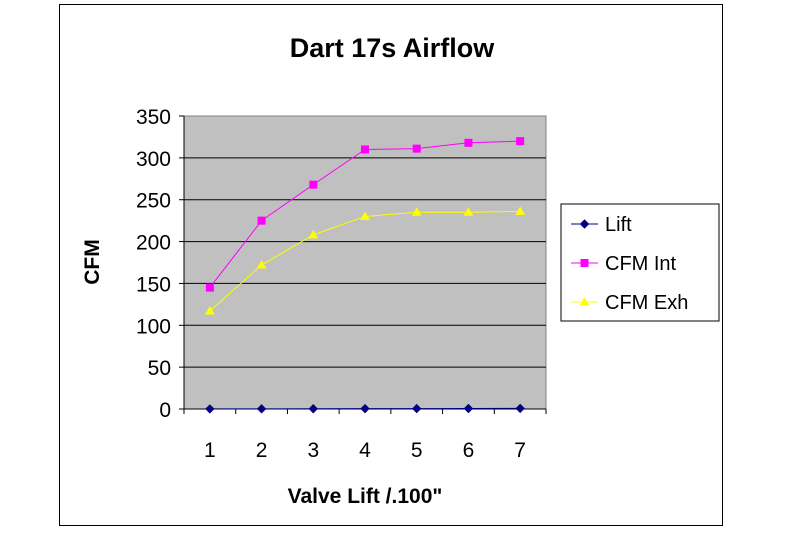 This screenshot has width=800, height=533. Describe the element at coordinates (393, 48) in the screenshot. I see `chart-title: Dart 17s Airflow` at that location.